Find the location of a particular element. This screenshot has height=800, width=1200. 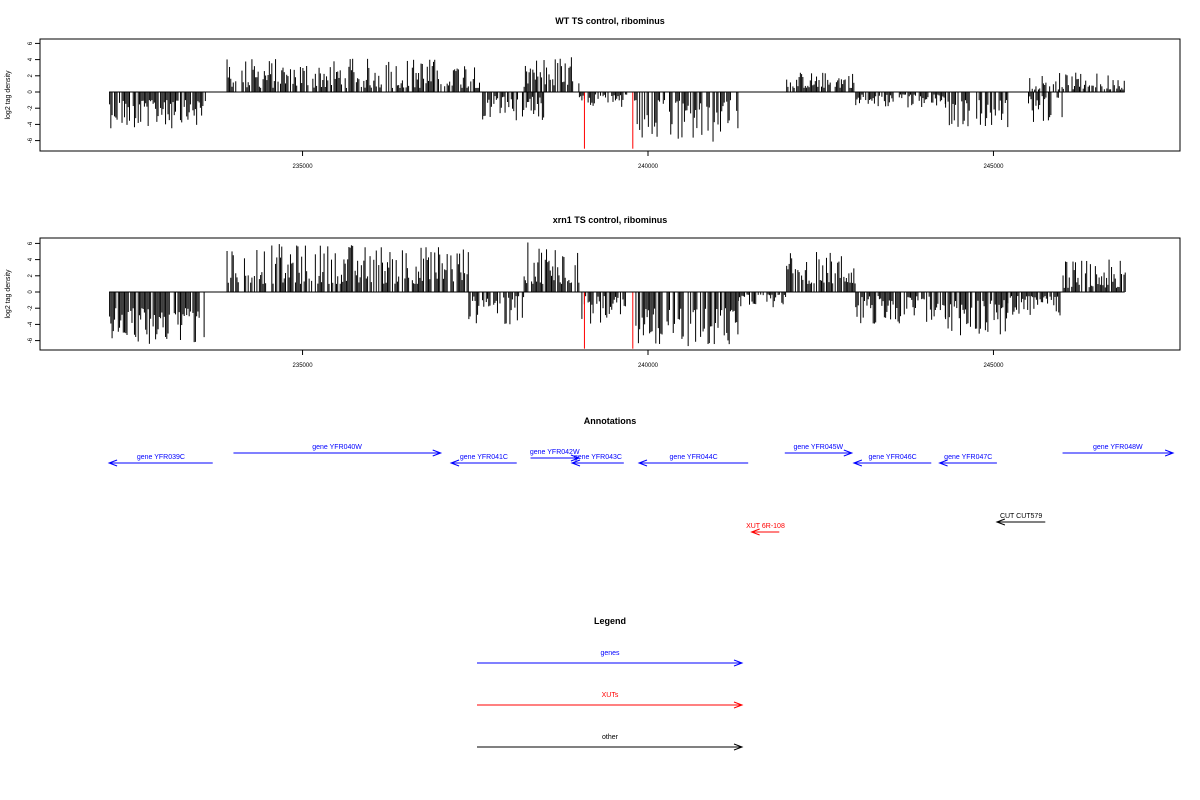

feature-label: gene YFR044C is located at coordinates (694, 457).